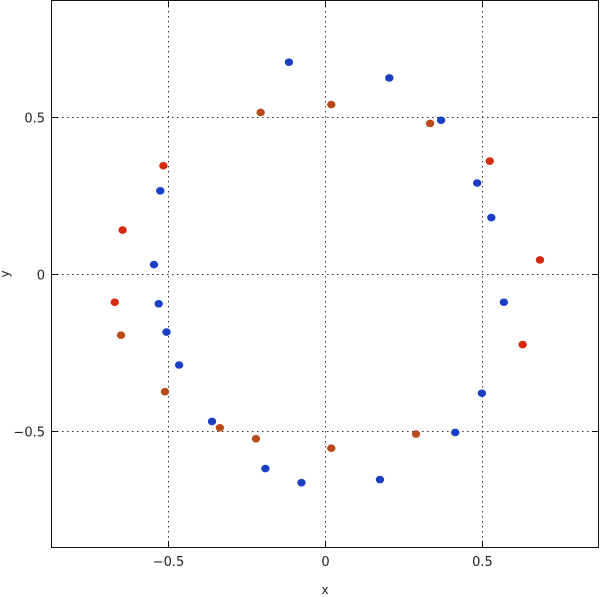 Image resolution: width=600 pixels, height=597 pixels. Describe the element at coordinates (324, 590) in the screenshot. I see `x-axis-label: x` at that location.